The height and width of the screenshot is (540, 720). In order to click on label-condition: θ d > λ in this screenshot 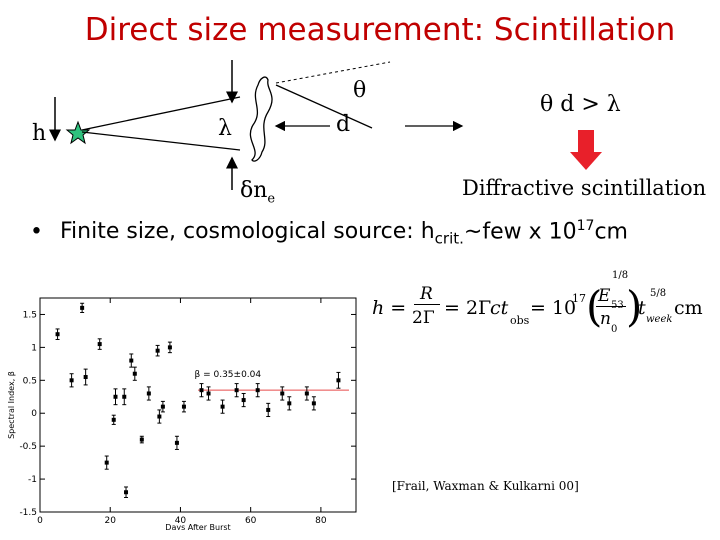, I will do `click(580, 104)`.